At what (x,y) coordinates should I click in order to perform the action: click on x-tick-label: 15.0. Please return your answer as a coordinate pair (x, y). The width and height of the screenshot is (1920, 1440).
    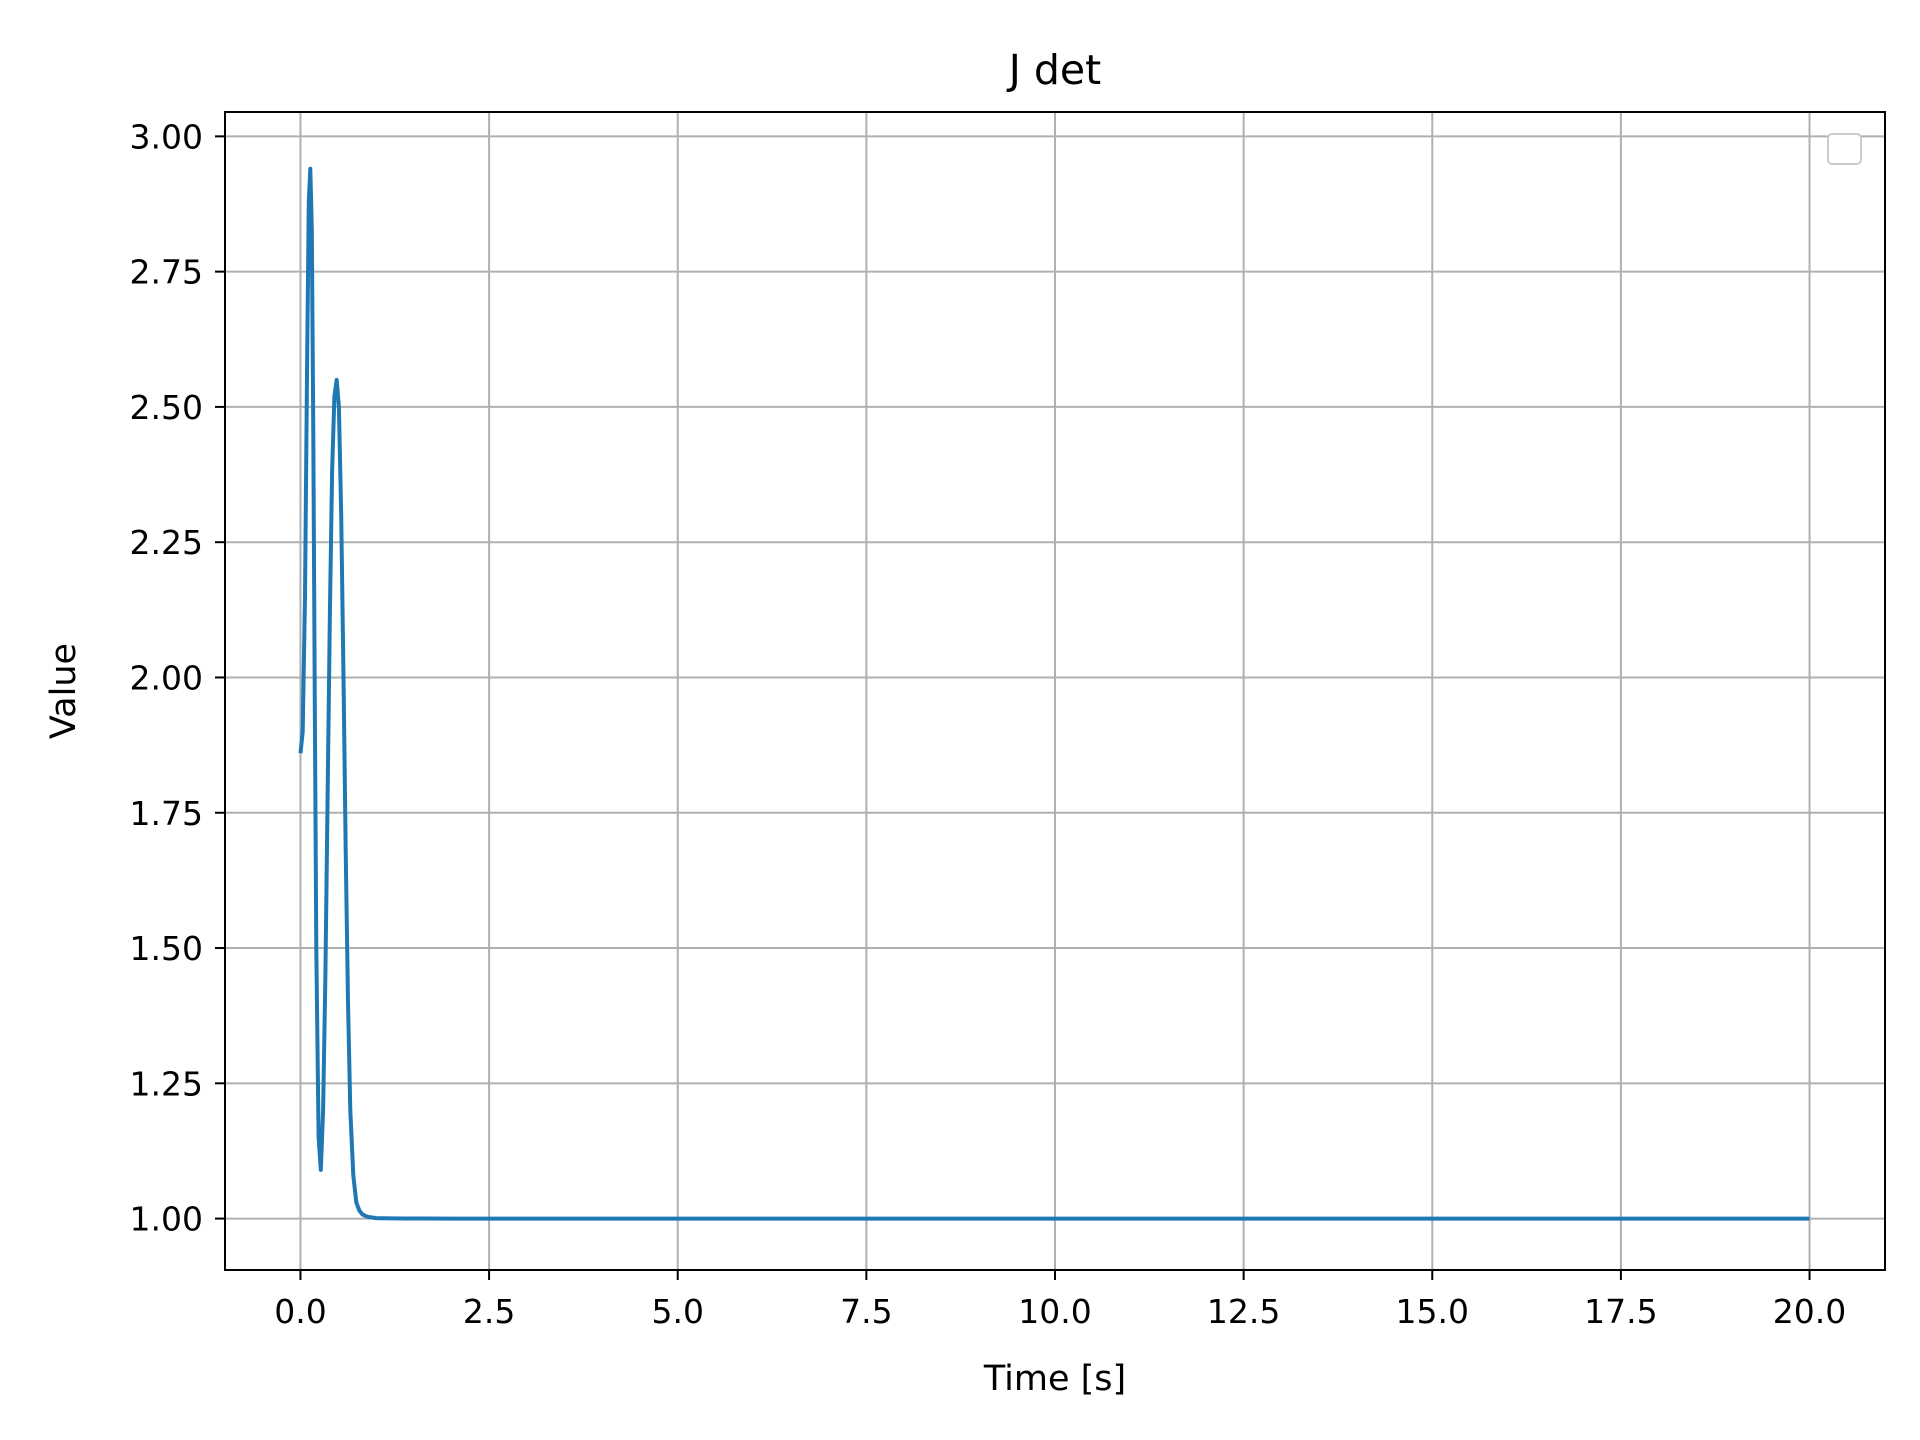
    Looking at the image, I should click on (1432, 1311).